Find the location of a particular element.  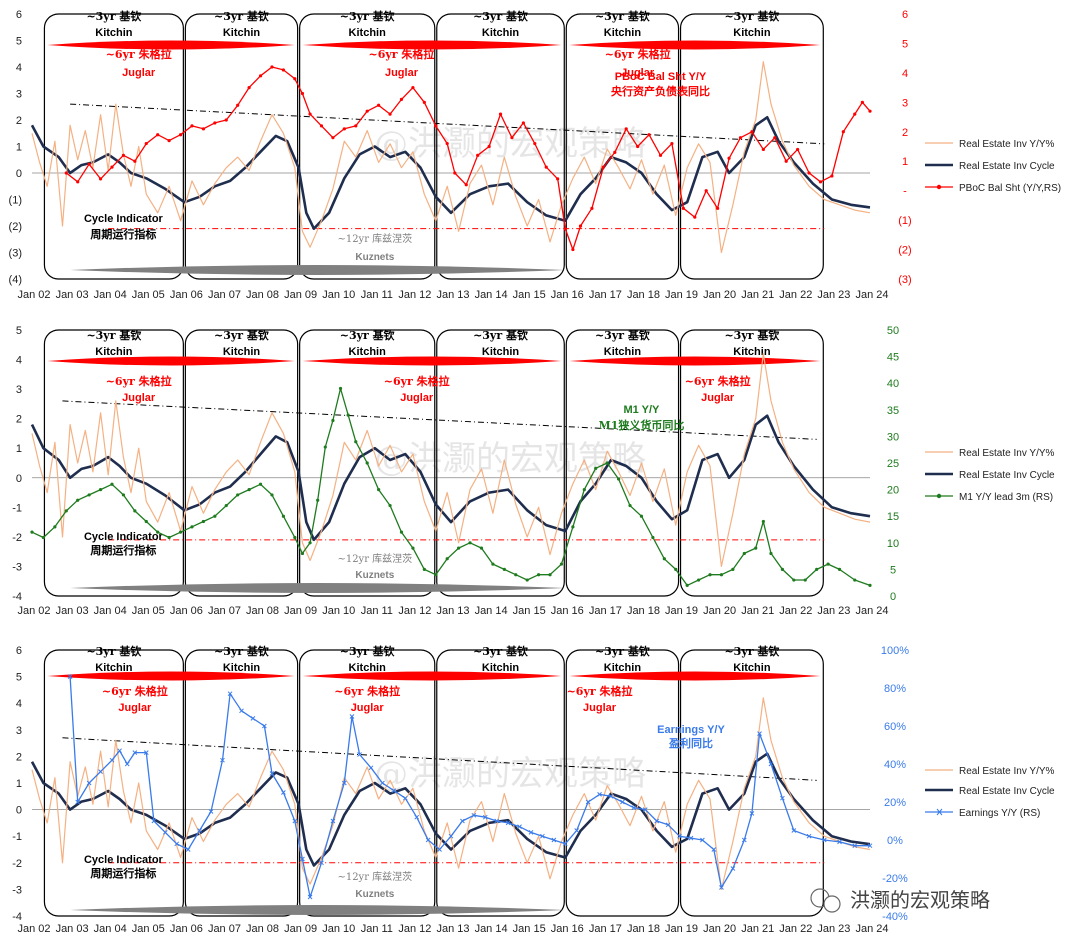

y-tick-right: 1 is located at coordinates (905, 162).